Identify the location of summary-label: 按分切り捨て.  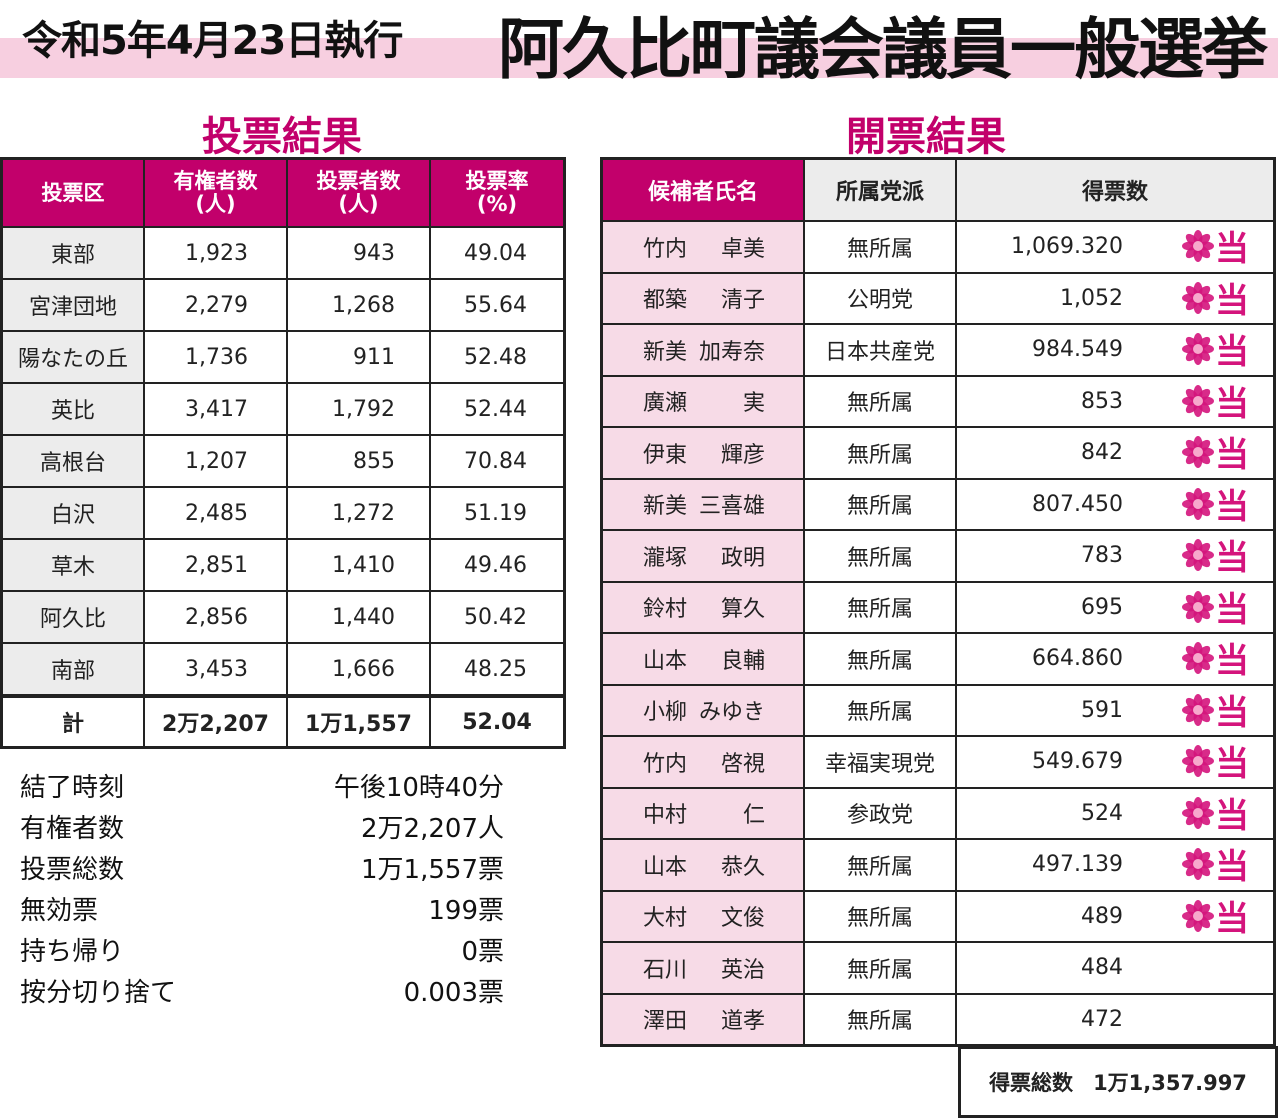
(98, 993).